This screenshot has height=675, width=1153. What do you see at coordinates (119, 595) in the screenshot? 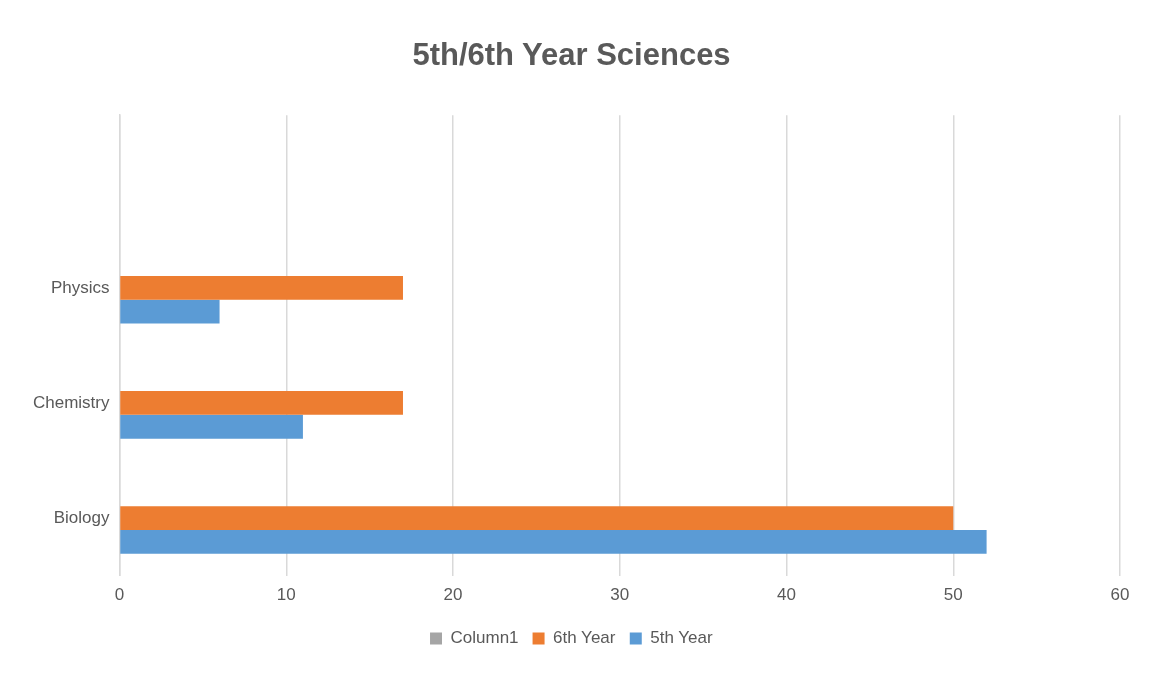
I see `x-tick-label: 0` at bounding box center [119, 595].